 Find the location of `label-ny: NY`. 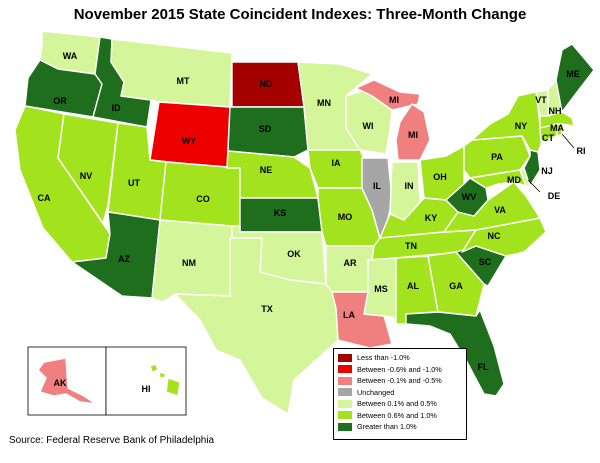

label-ny: NY is located at coordinates (521, 126).